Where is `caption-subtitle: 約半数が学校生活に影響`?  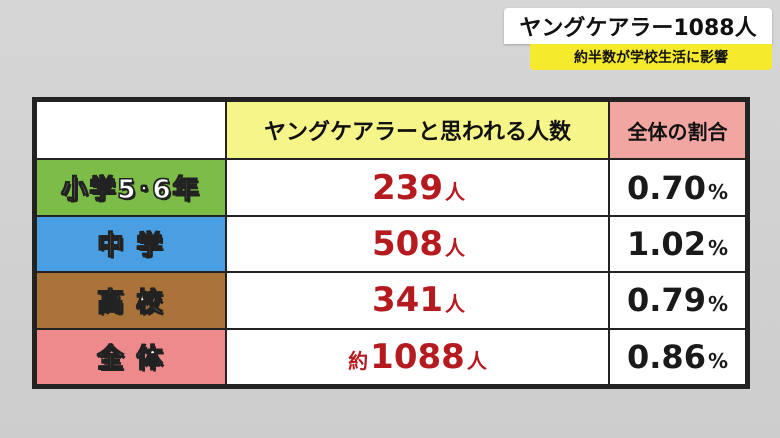 caption-subtitle: 約半数が学校生活に影響 is located at coordinates (651, 57).